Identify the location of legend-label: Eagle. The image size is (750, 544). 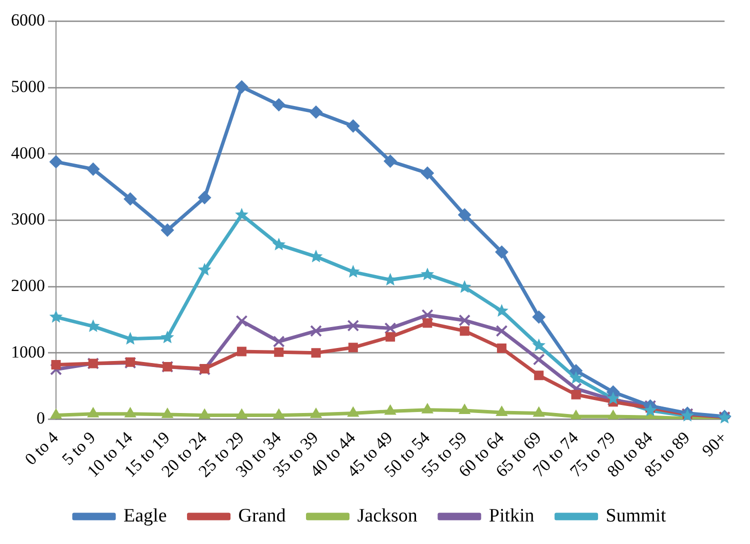
(145, 515).